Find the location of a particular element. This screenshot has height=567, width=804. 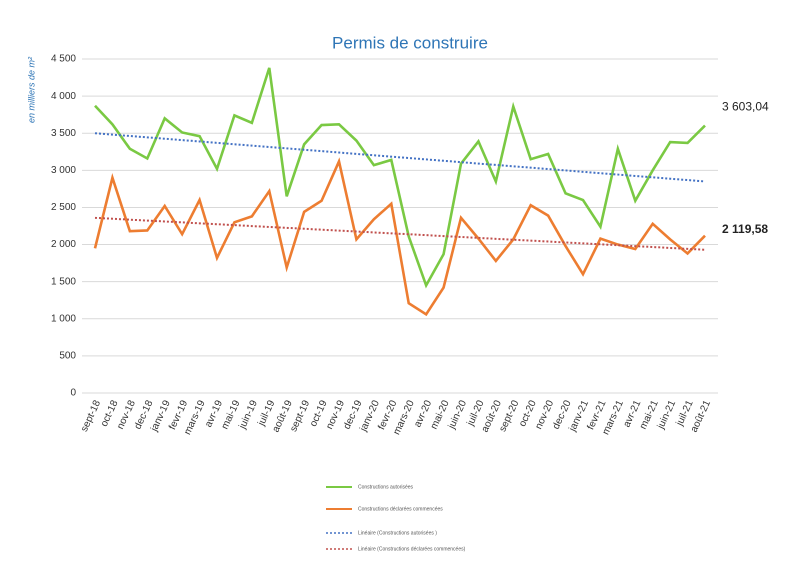

legend-label: Constructions déclarées commencées is located at coordinates (400, 509).